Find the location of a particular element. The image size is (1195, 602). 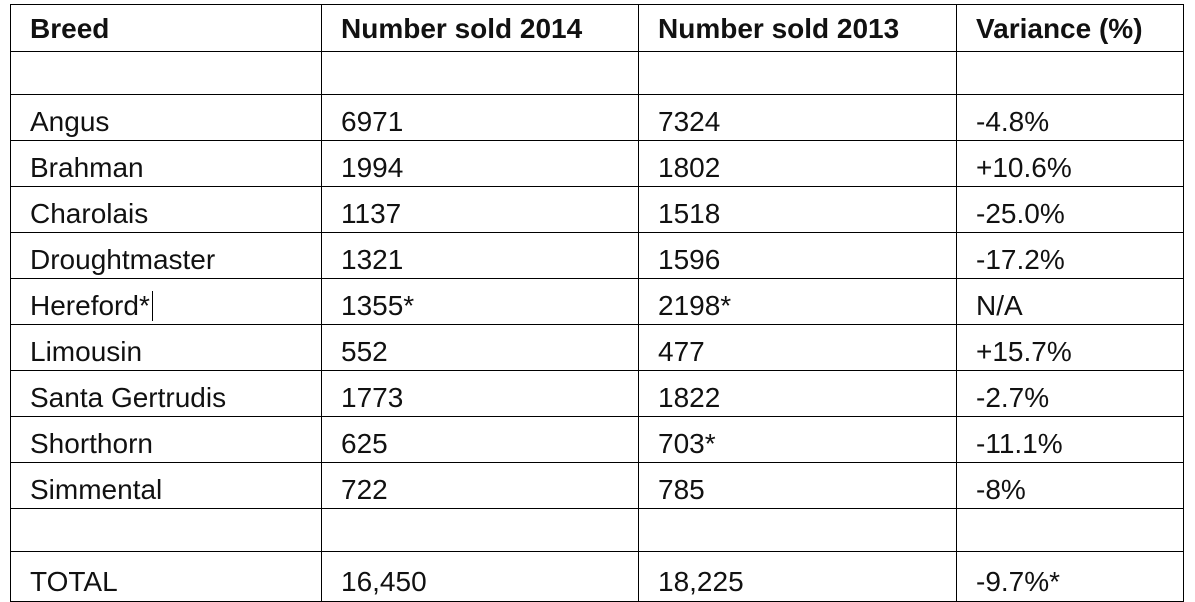

table-row: Brahman 1994 1802 +10.6% is located at coordinates (597, 163).